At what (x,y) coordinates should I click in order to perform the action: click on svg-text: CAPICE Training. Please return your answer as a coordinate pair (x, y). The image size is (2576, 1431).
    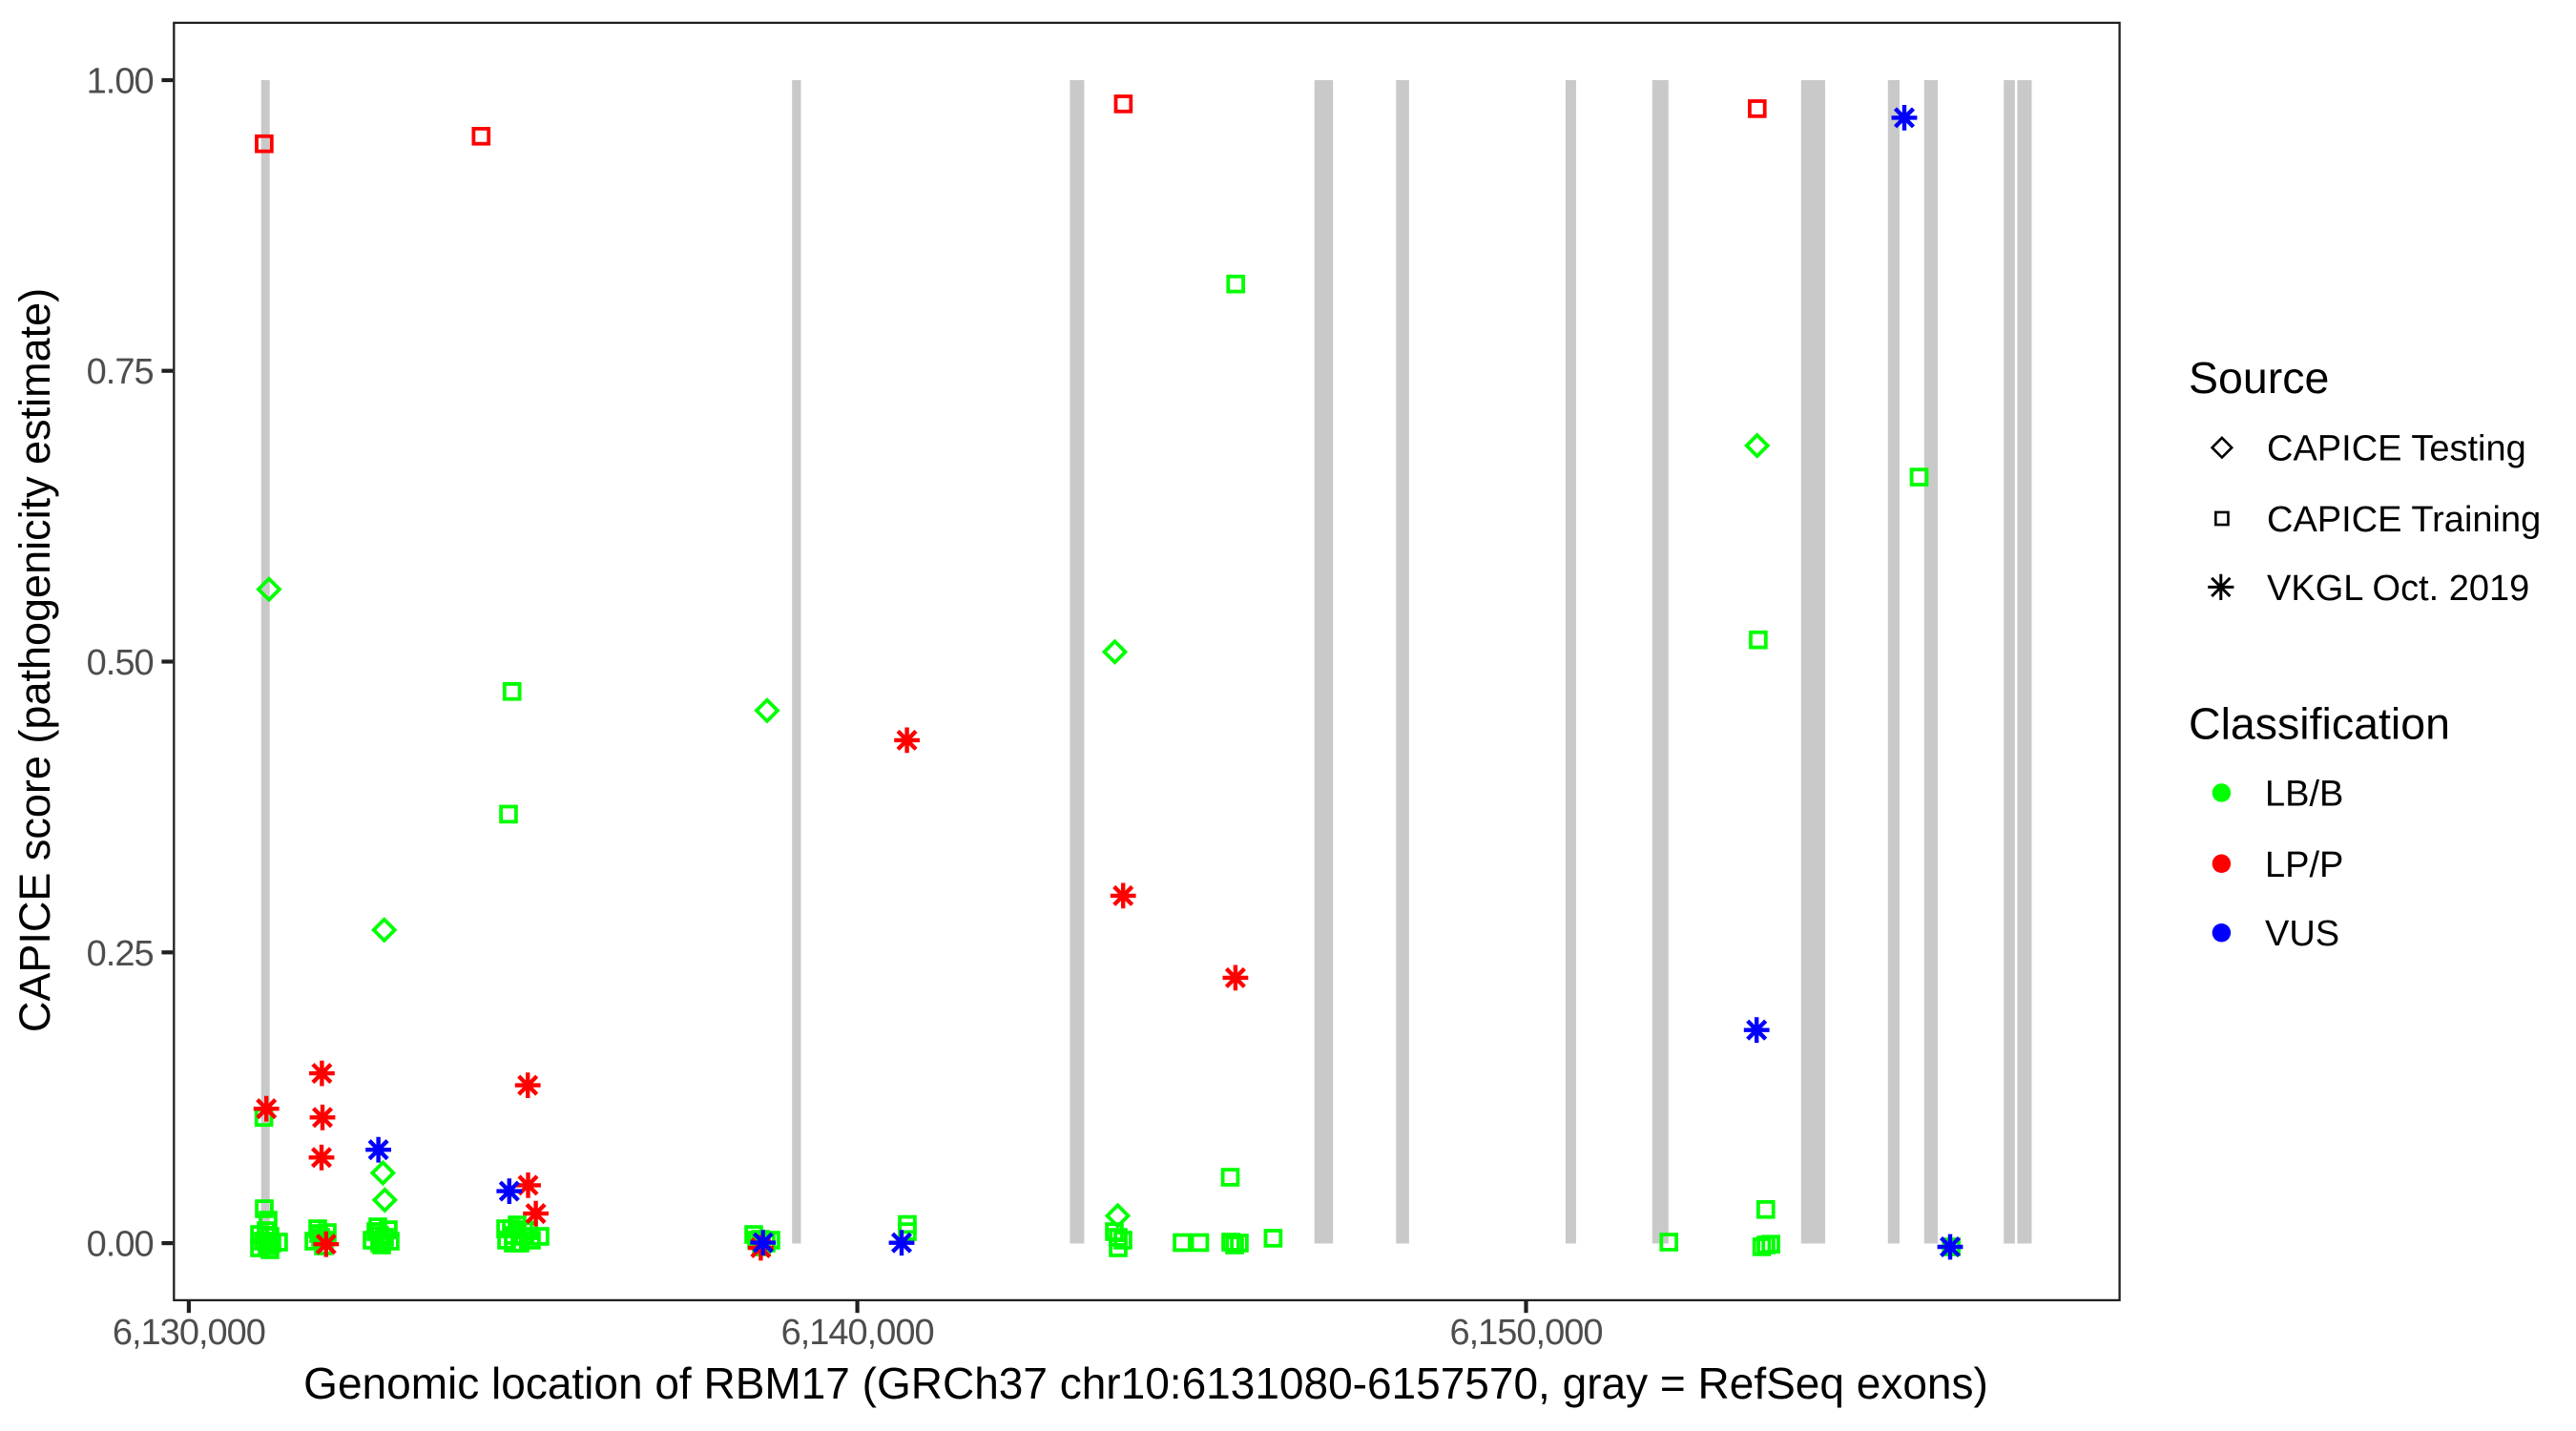
    Looking at the image, I should click on (2404, 520).